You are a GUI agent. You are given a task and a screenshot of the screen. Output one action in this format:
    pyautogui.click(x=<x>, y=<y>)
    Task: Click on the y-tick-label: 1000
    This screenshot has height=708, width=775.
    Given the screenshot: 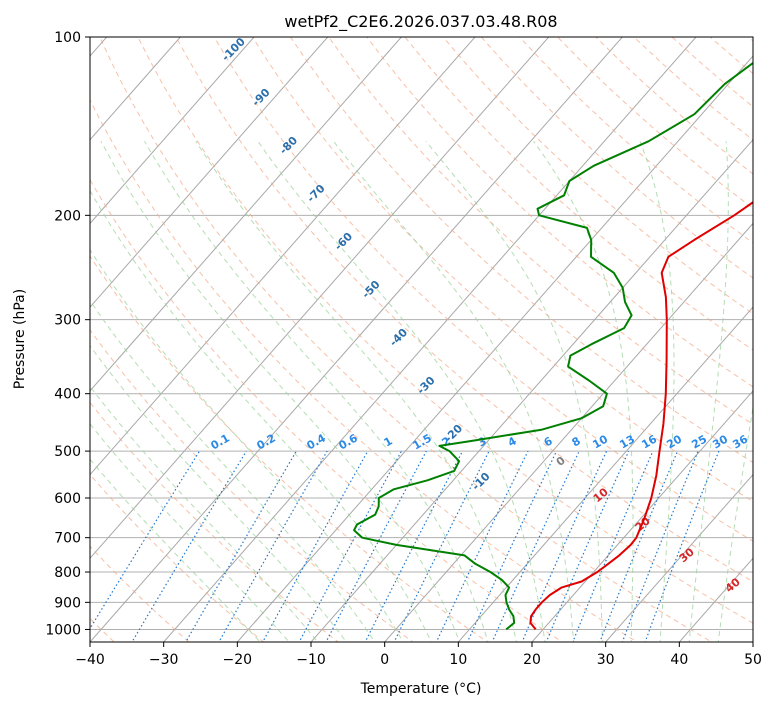 What is the action you would take?
    pyautogui.click(x=63, y=630)
    